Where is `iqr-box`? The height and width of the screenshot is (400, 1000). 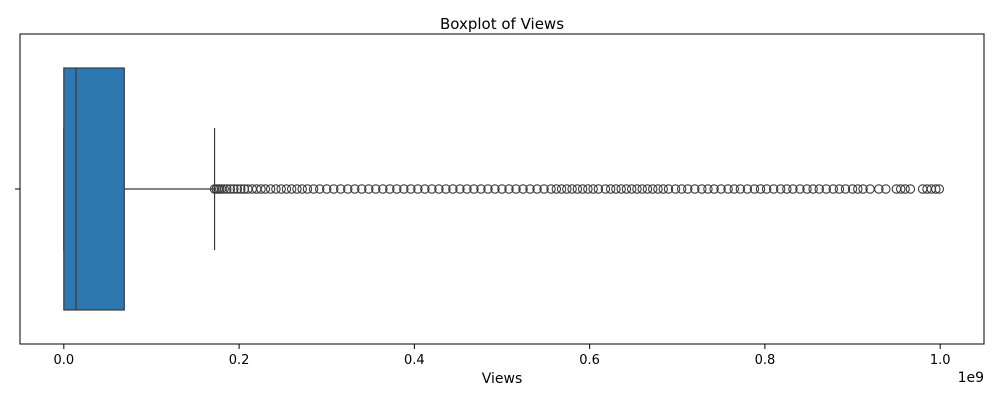
iqr-box is located at coordinates (94, 189).